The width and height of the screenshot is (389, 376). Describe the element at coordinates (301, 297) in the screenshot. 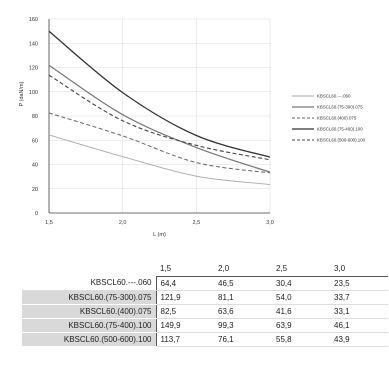

I see `table-cell: 54,0` at that location.